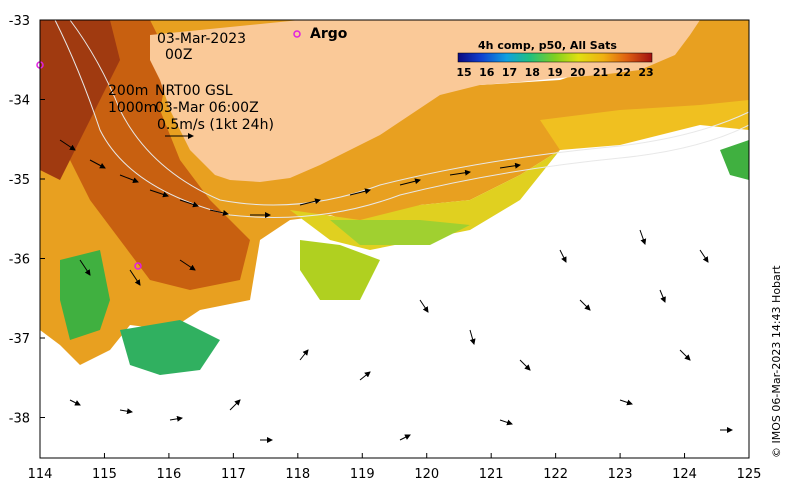 The width and height of the screenshot is (791, 492). Describe the element at coordinates (395, 467) in the screenshot. I see `longitude-axis: 114 115 116 117 118 119 120 121 122 123 124 125` at that location.